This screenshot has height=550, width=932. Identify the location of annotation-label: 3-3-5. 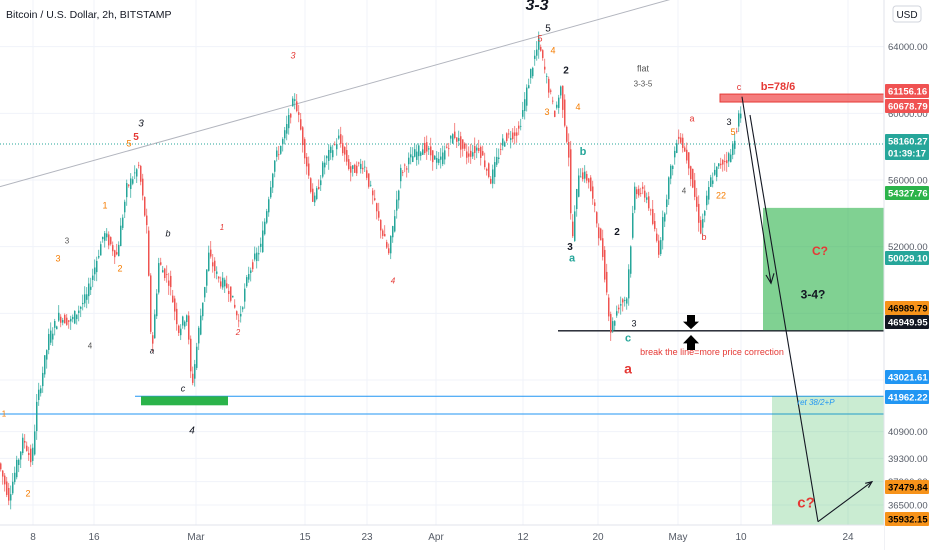
(643, 84).